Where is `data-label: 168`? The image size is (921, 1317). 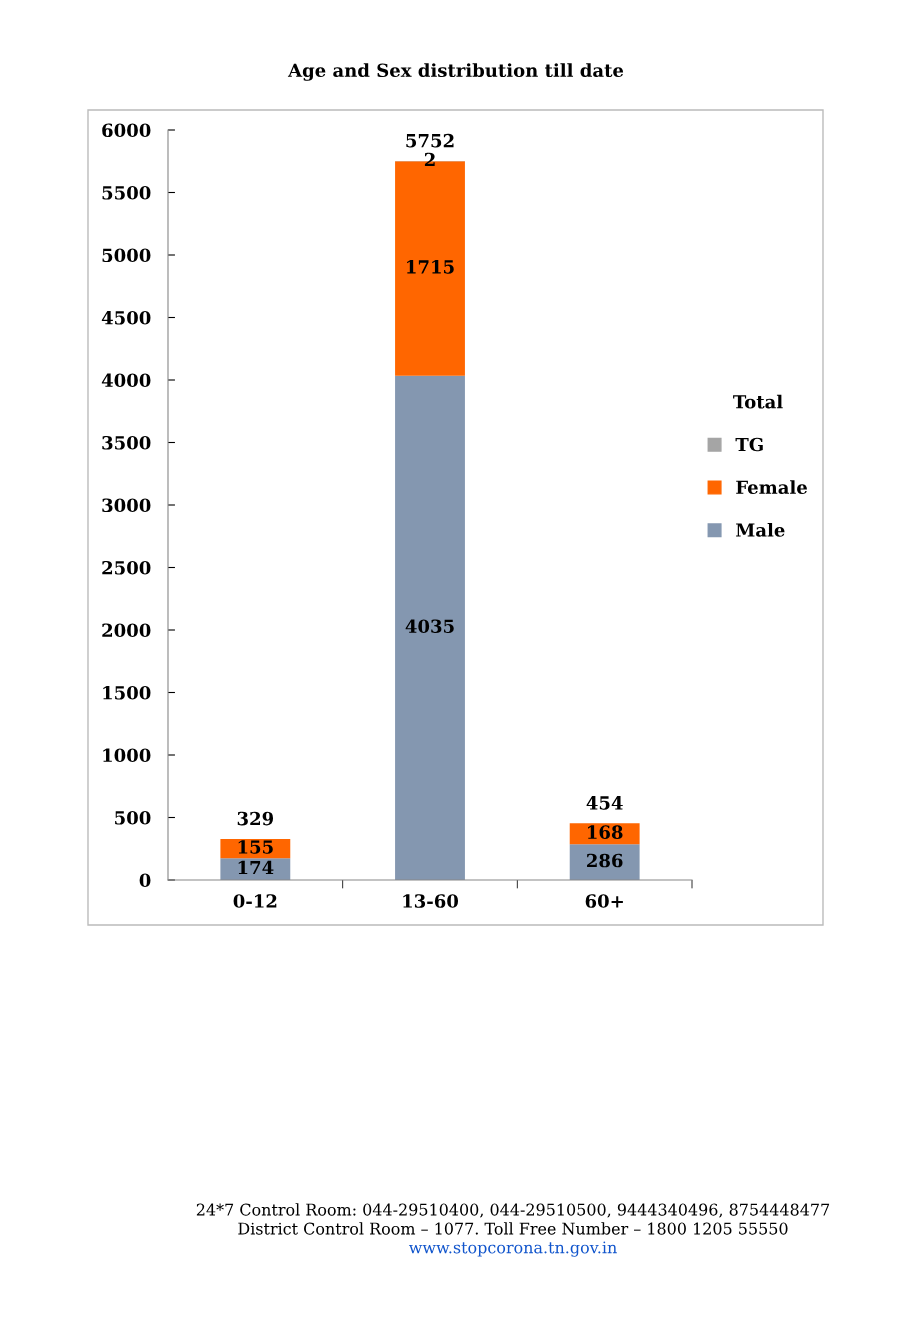 data-label: 168 is located at coordinates (605, 832).